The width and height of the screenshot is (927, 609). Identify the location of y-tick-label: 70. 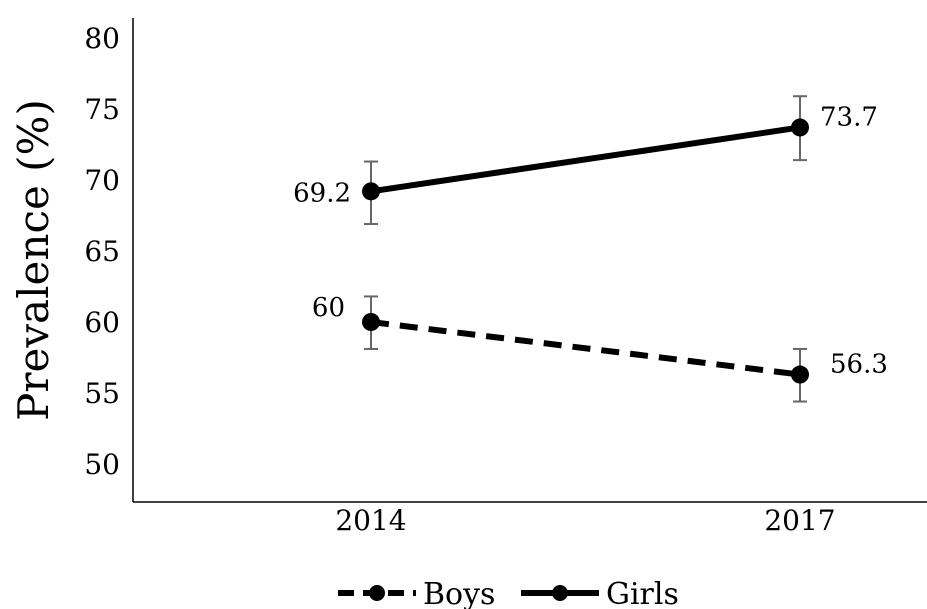
(102, 180).